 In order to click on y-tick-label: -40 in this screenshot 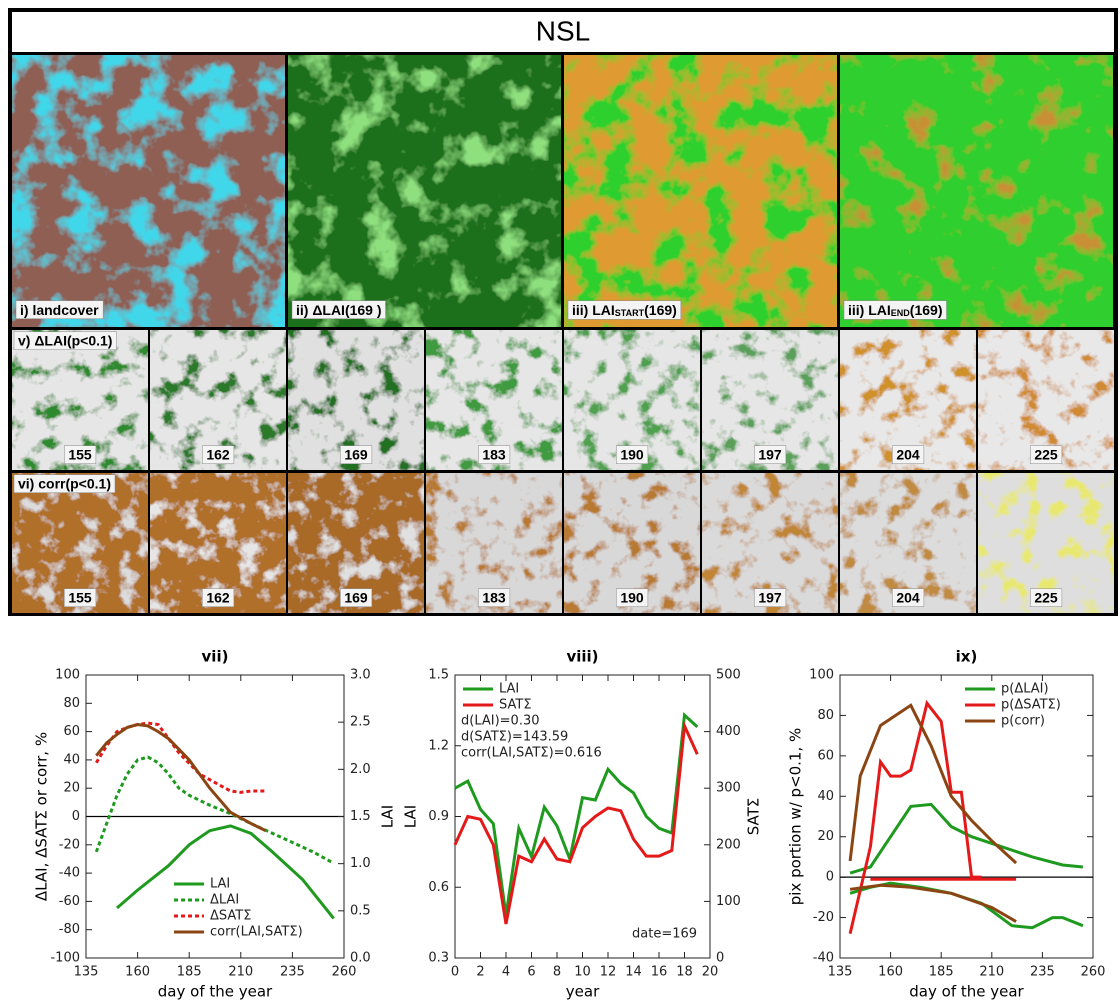, I will do `click(823, 958)`.